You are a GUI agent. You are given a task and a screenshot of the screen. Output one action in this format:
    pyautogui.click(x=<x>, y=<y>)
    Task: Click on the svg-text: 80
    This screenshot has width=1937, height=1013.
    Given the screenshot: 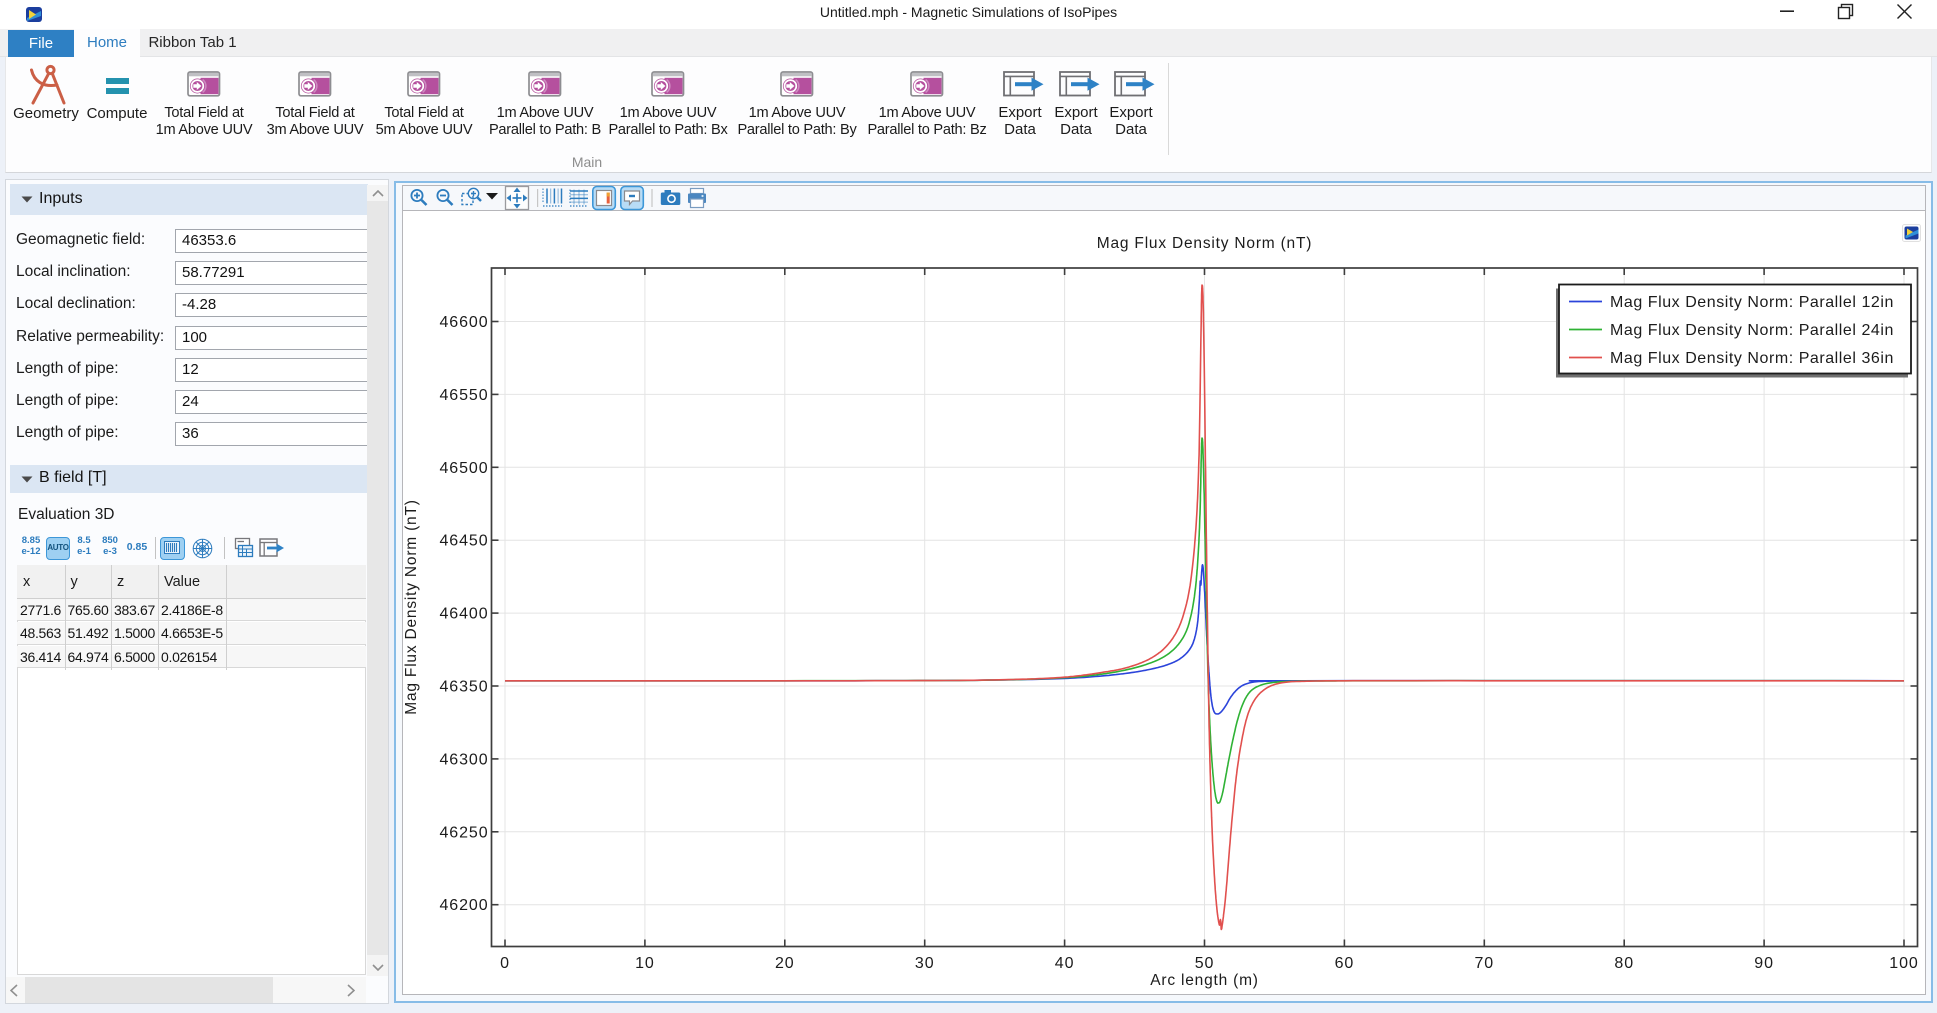 What is the action you would take?
    pyautogui.click(x=1624, y=963)
    